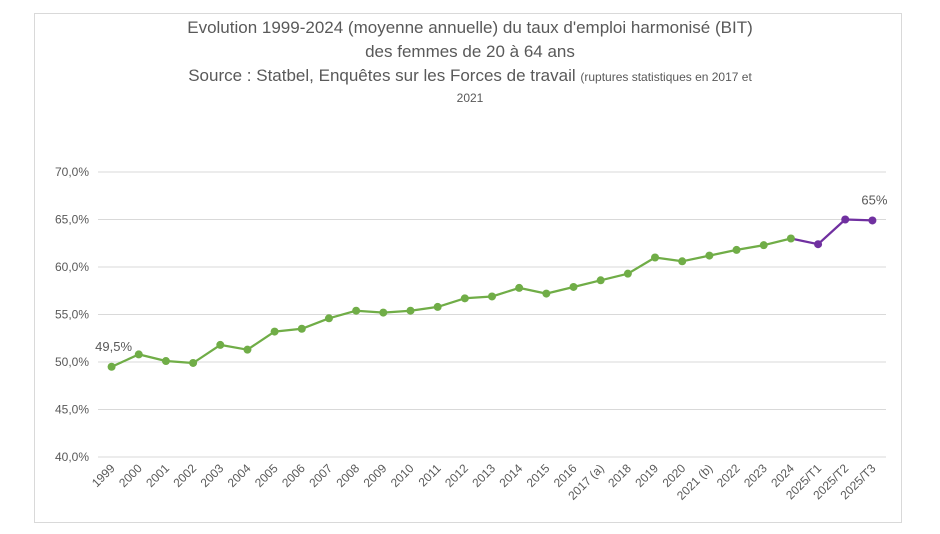 This screenshot has height=534, width=940. What do you see at coordinates (483, 475) in the screenshot?
I see `x-tick-label: 2013` at bounding box center [483, 475].